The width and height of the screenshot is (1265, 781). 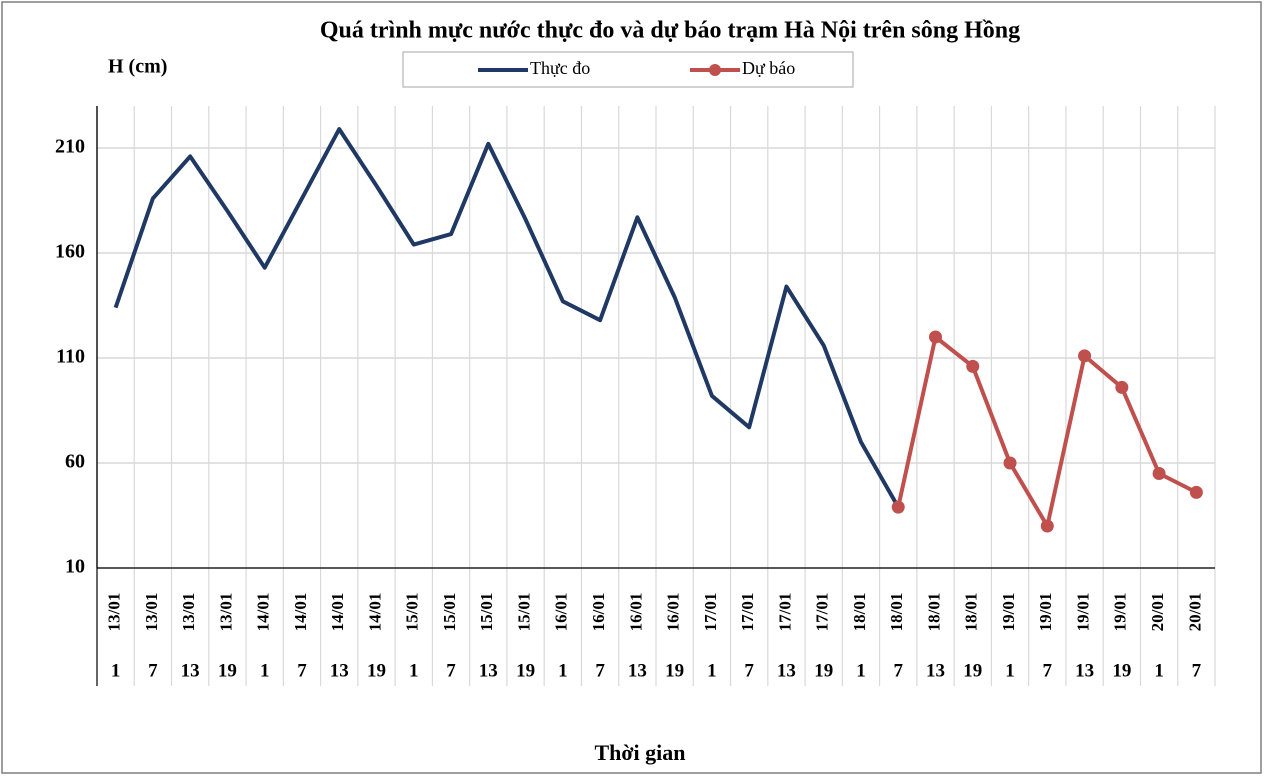 I want to click on y-tick-label: 160, so click(x=70, y=252).